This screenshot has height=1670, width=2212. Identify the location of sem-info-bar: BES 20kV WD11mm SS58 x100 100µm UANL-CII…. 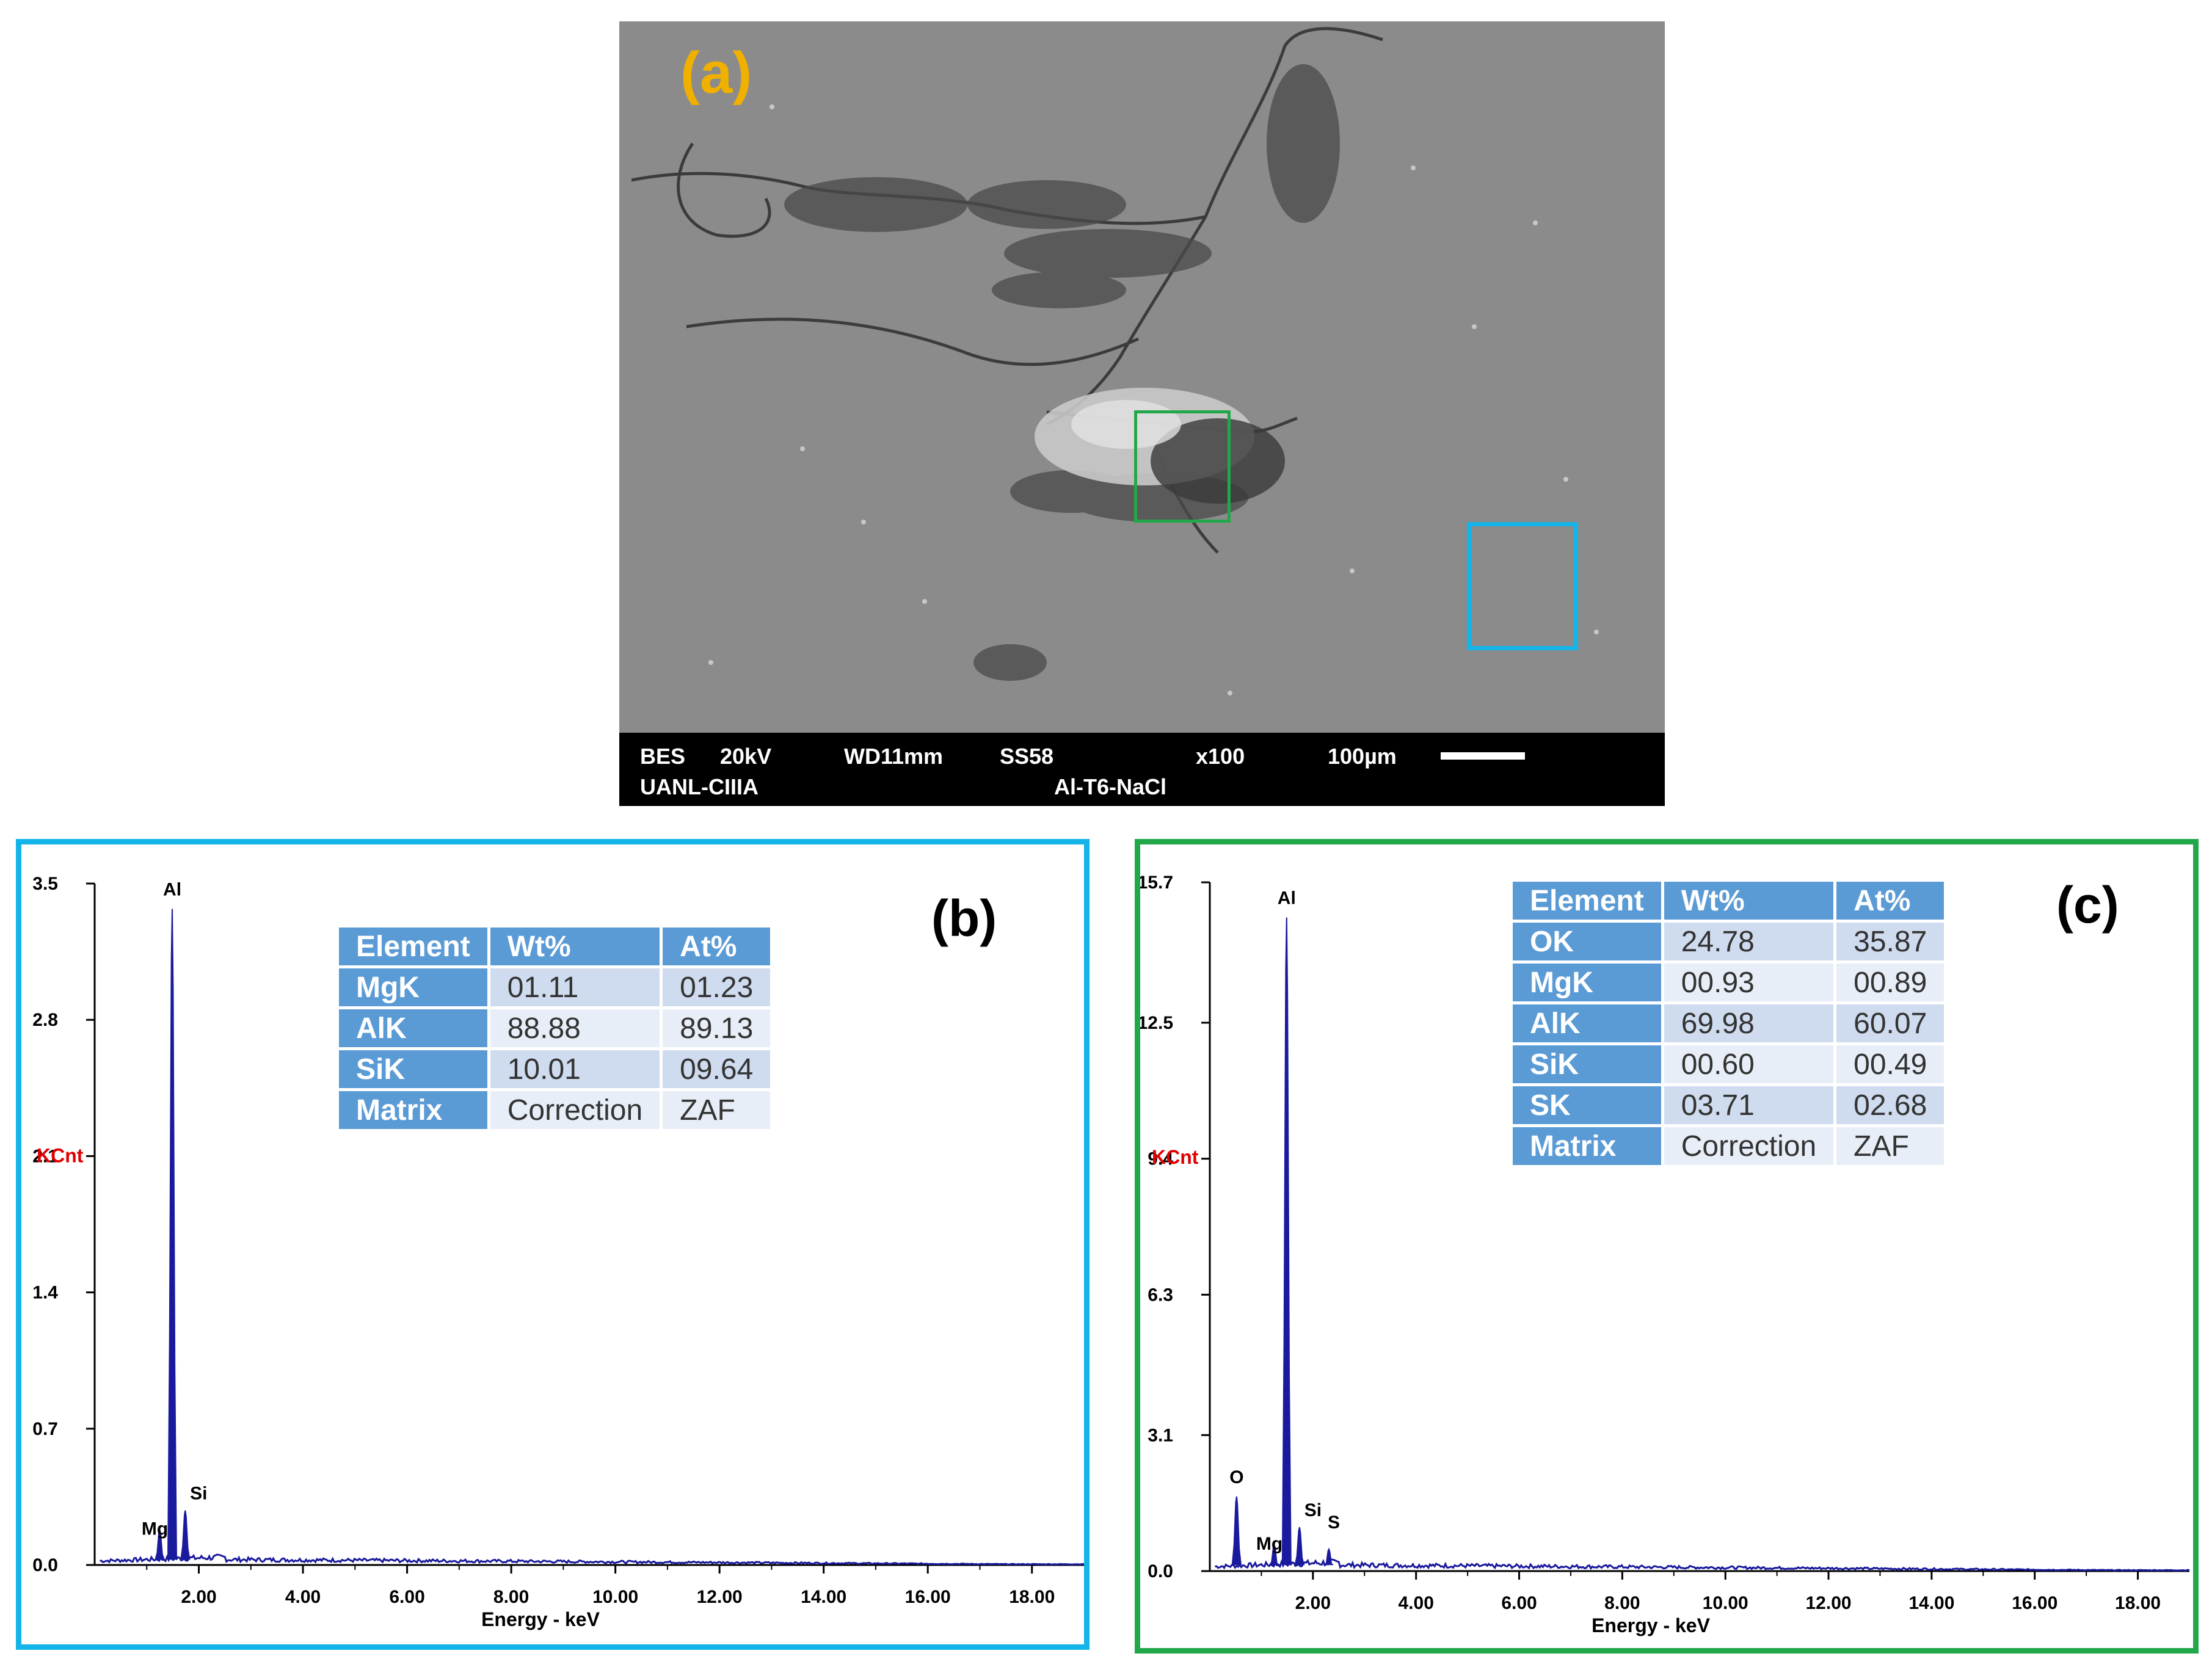
(1142, 769).